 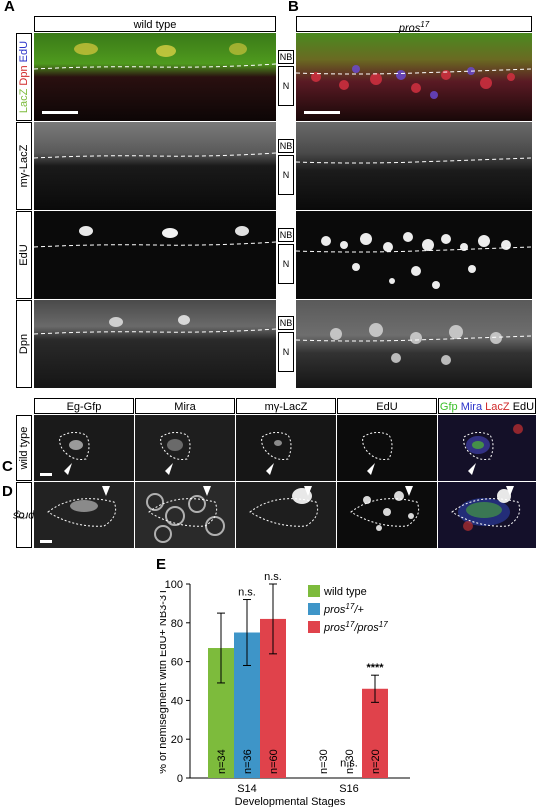 What do you see at coordinates (177, 624) in the screenshot?
I see `y-tick-label: 80` at bounding box center [177, 624].